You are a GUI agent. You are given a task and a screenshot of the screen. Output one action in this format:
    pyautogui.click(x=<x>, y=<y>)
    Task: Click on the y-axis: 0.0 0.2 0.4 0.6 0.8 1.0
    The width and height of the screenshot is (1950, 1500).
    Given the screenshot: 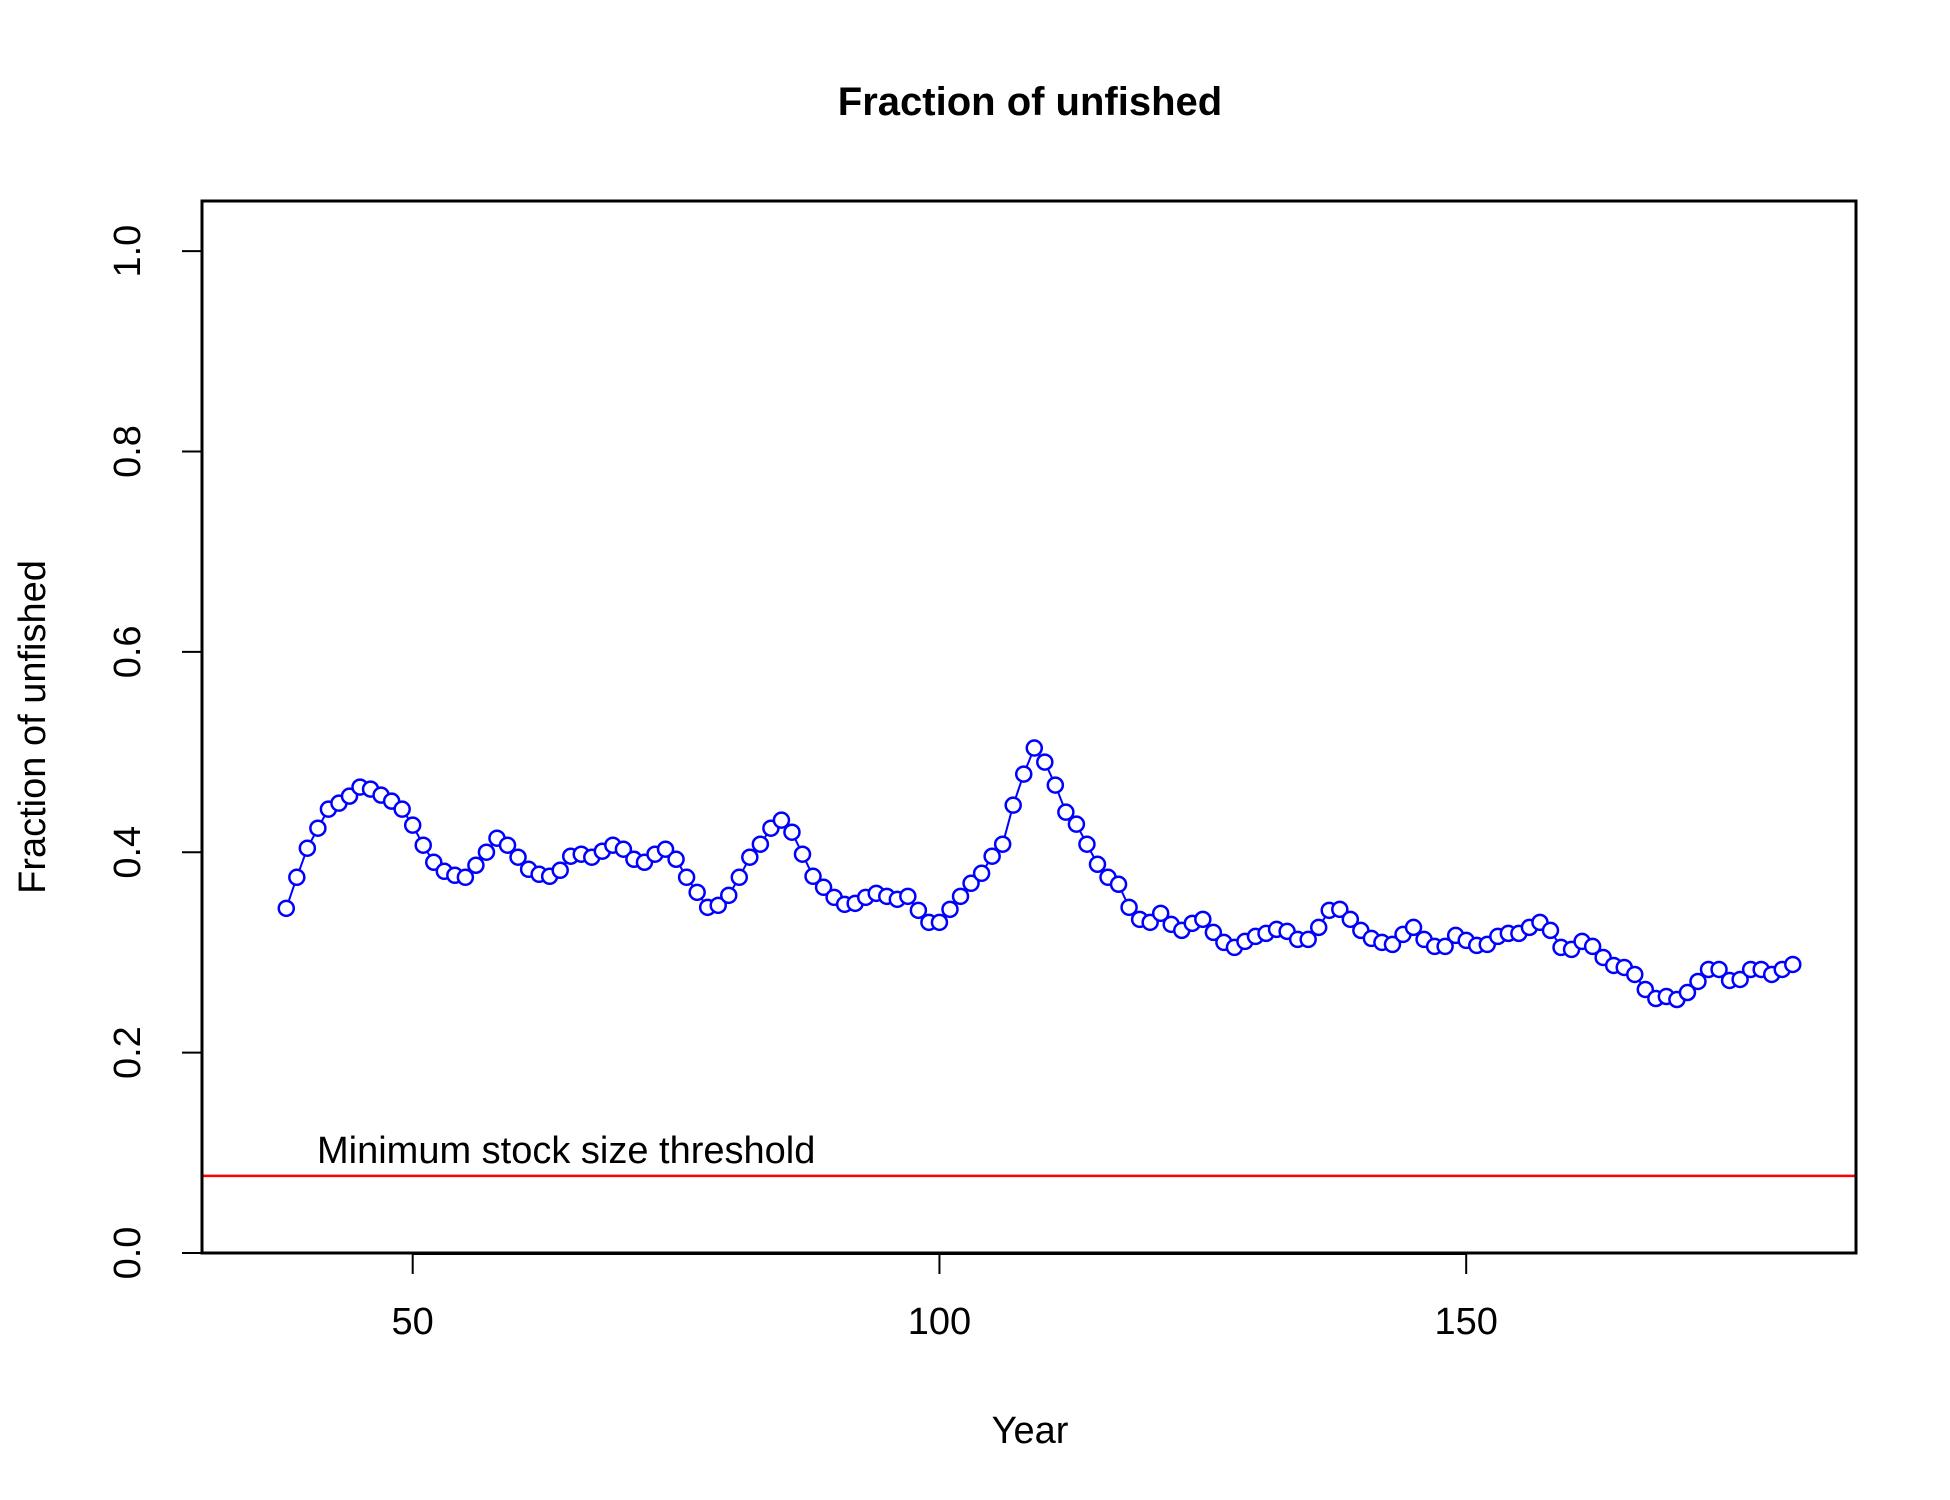 What is the action you would take?
    pyautogui.click(x=155, y=752)
    